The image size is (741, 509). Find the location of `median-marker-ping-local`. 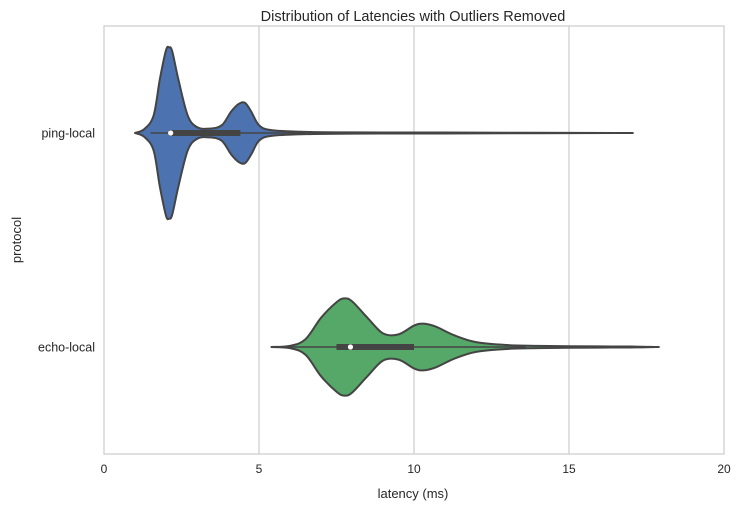

median-marker-ping-local is located at coordinates (171, 133).